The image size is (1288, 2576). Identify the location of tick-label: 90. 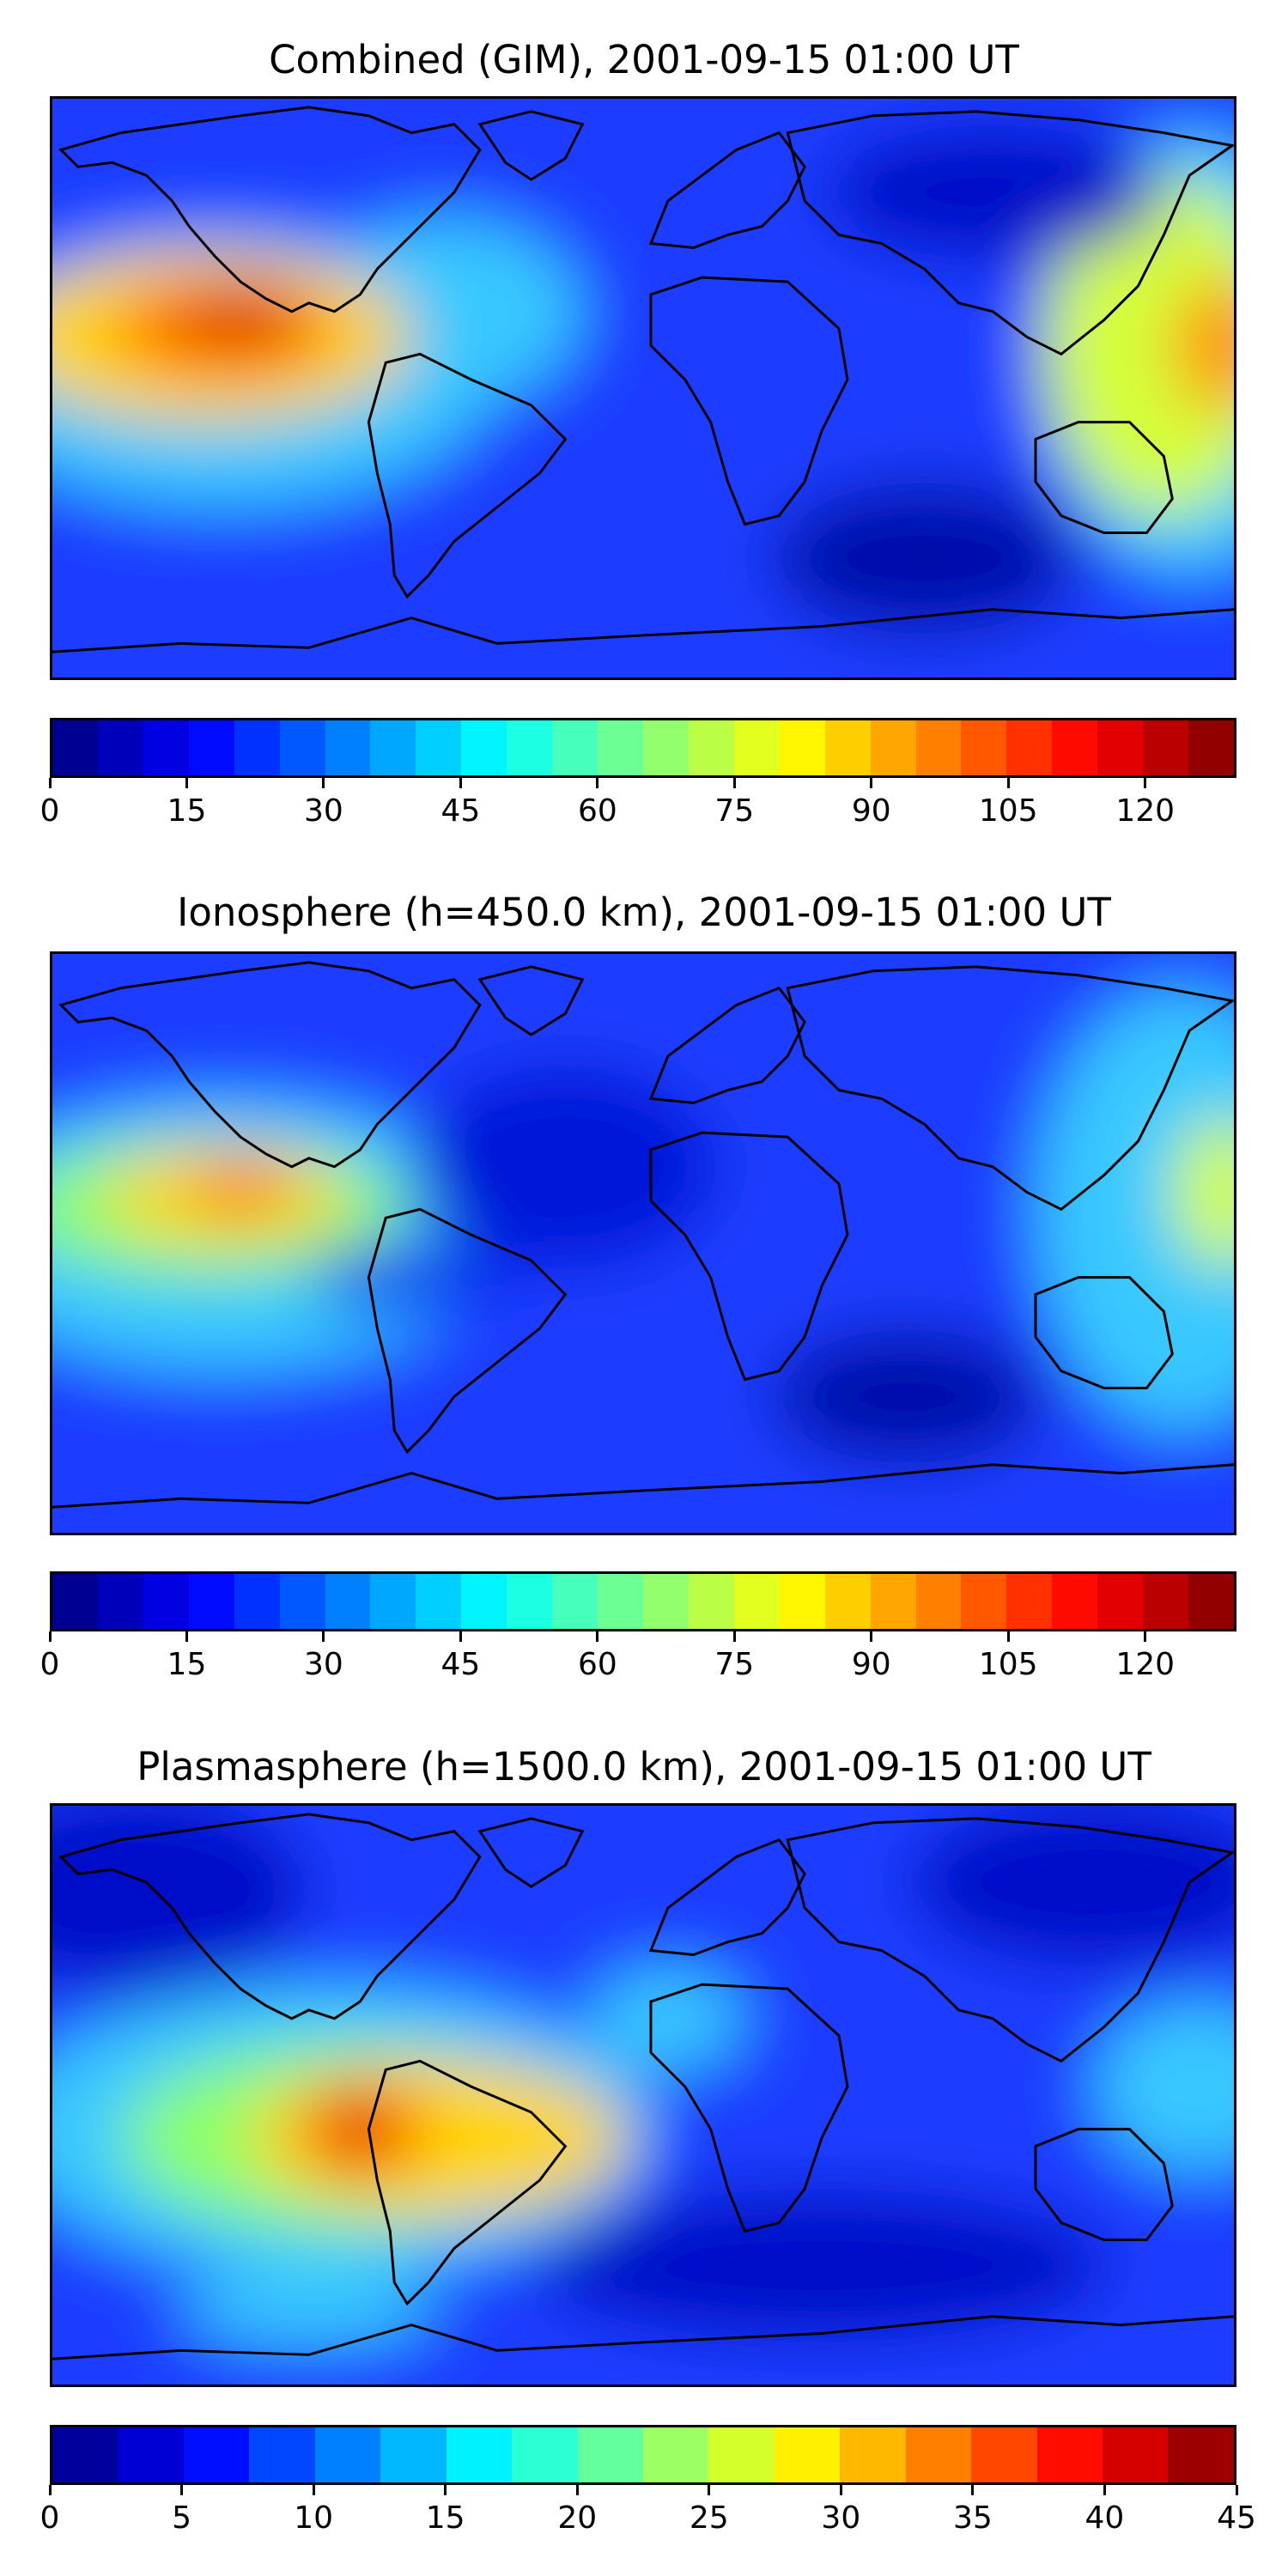
(871, 811).